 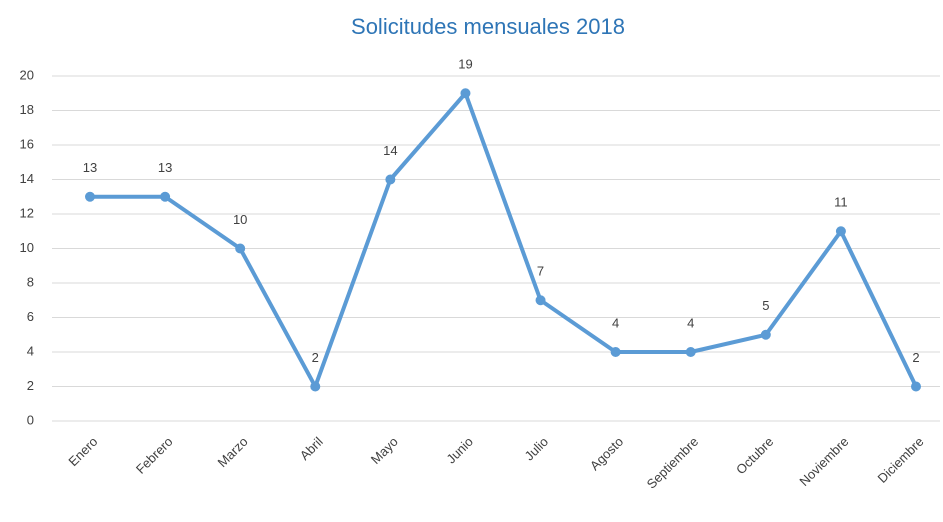 I want to click on y-tick-label: 18, so click(x=27, y=109).